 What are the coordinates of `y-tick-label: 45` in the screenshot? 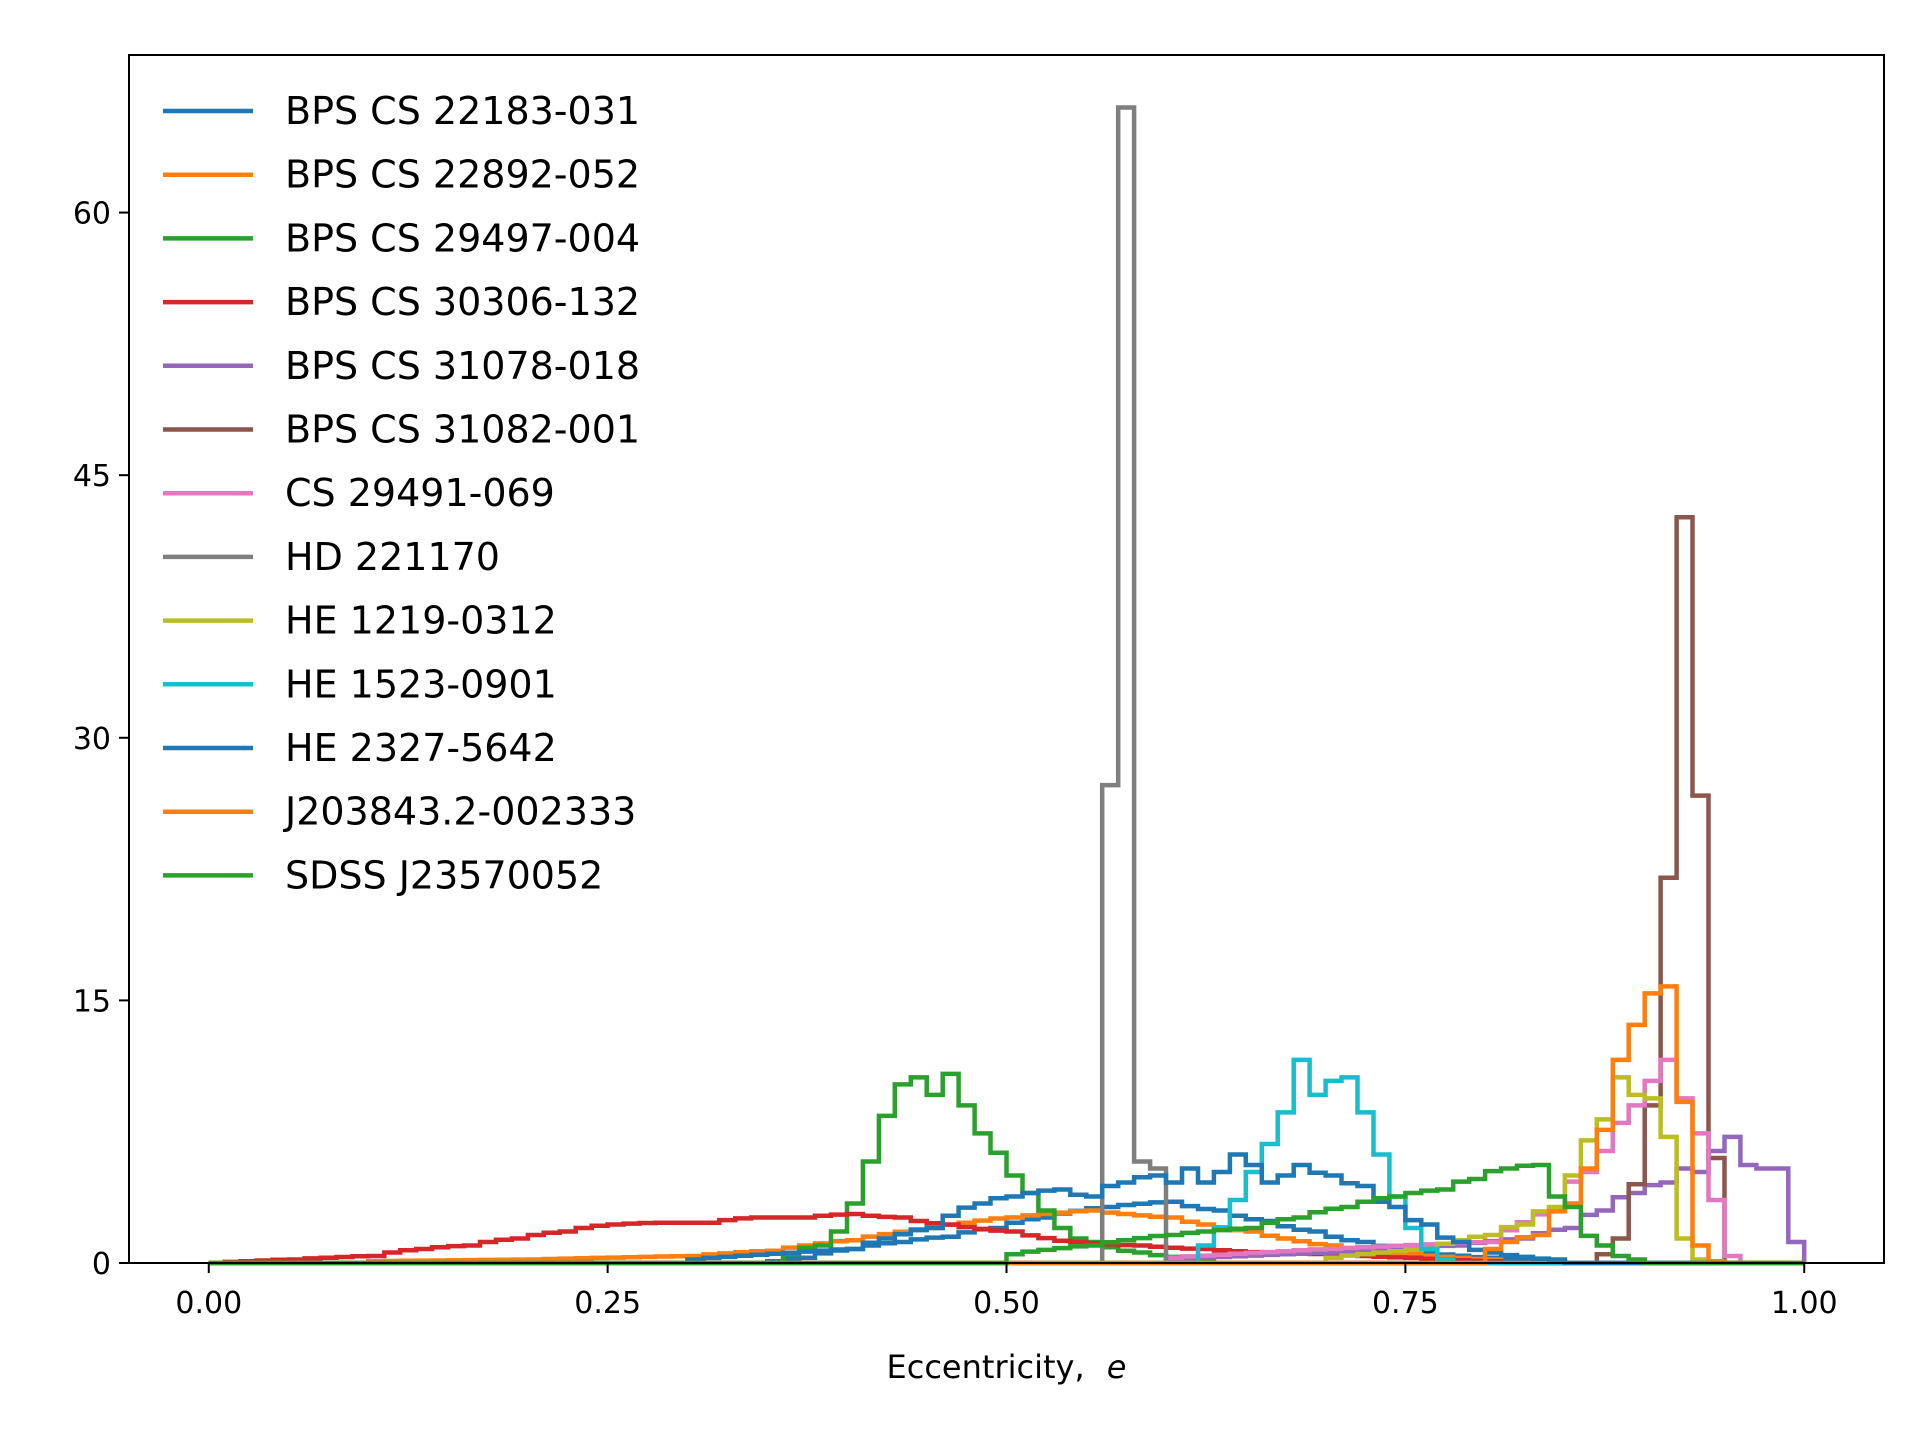 It's located at (92, 476).